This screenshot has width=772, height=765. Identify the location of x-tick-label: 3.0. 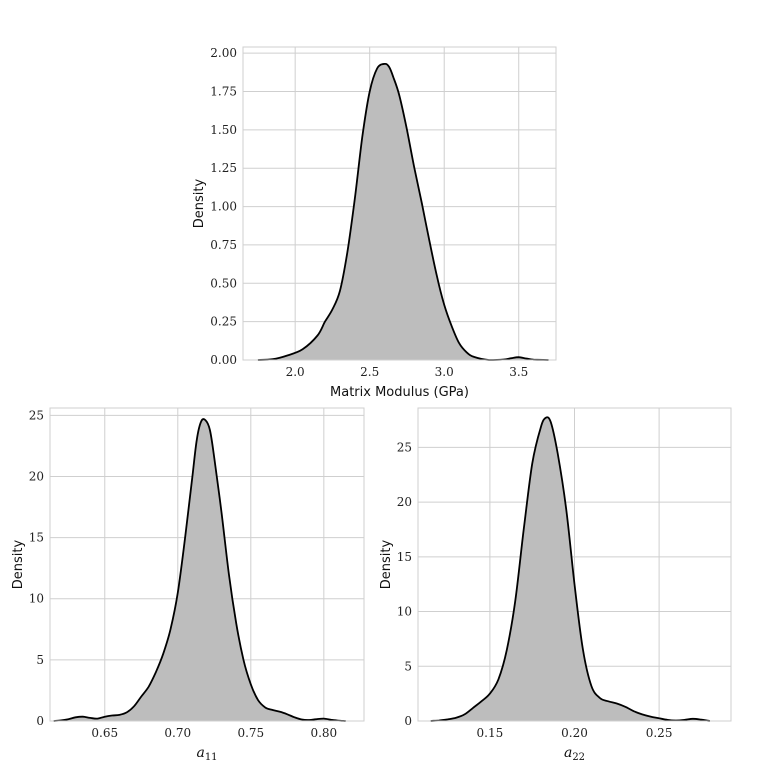
(444, 372).